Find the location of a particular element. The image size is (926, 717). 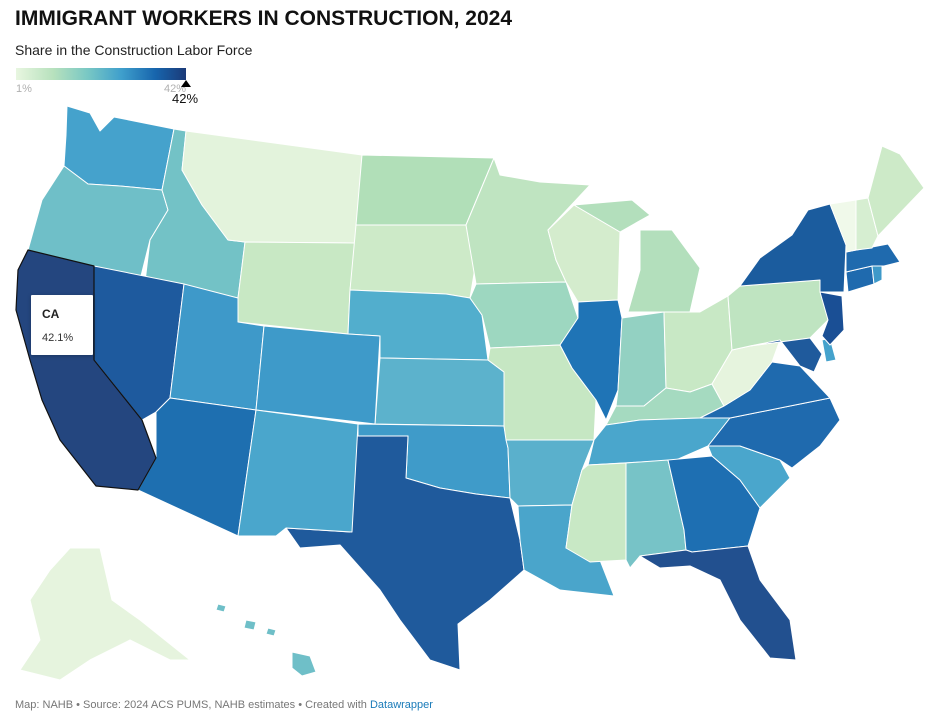

state-IA is located at coordinates (524, 315).